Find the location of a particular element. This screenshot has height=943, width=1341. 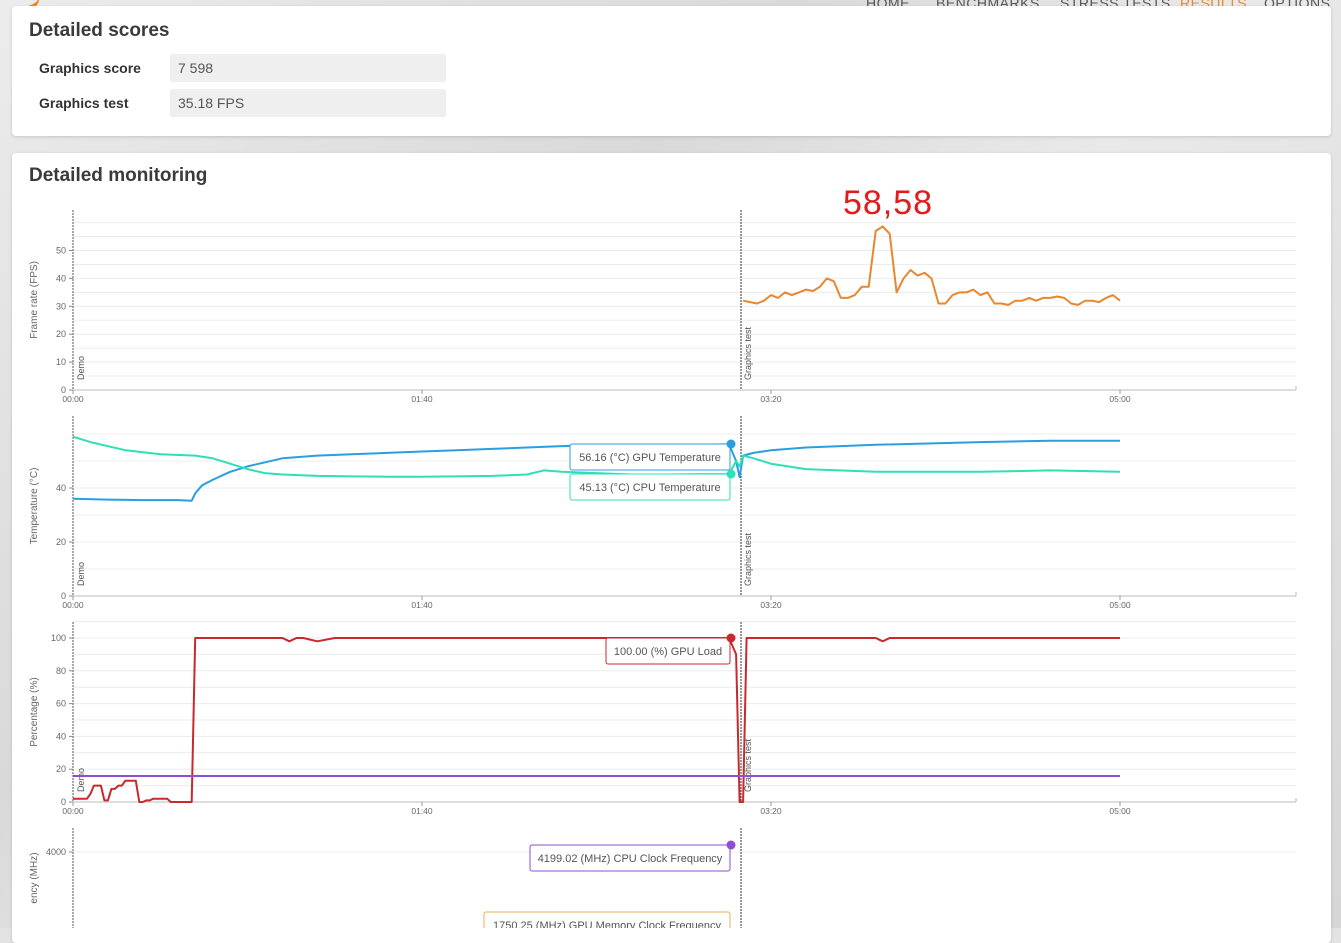

tooltip-text: 4199.02 (MHz) CPU Clock Frequency is located at coordinates (630, 859).